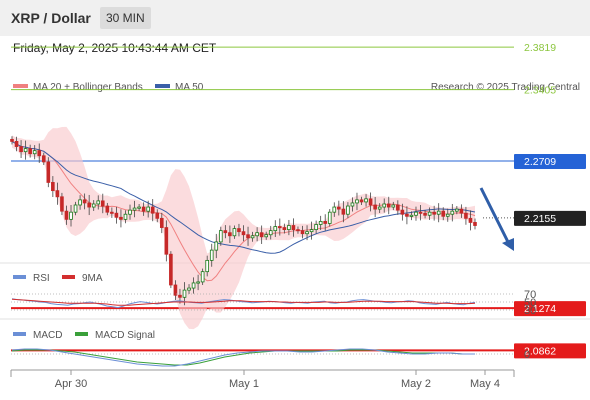 The width and height of the screenshot is (590, 400). What do you see at coordinates (550, 309) in the screenshot?
I see `level-tag-2.1274` at bounding box center [550, 309].